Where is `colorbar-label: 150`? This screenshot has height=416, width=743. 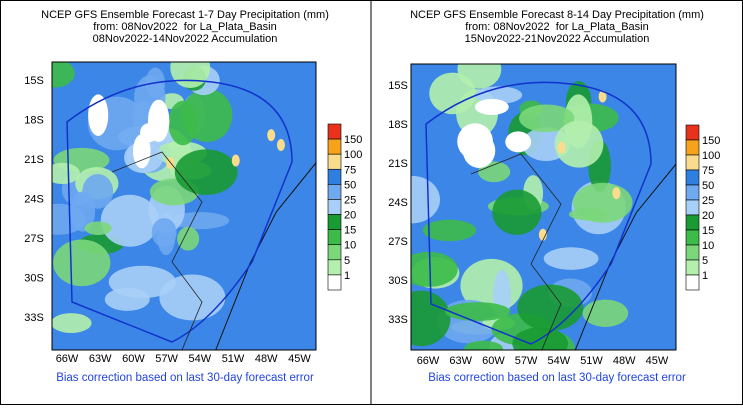
colorbar-label: 150 is located at coordinates (711, 141).